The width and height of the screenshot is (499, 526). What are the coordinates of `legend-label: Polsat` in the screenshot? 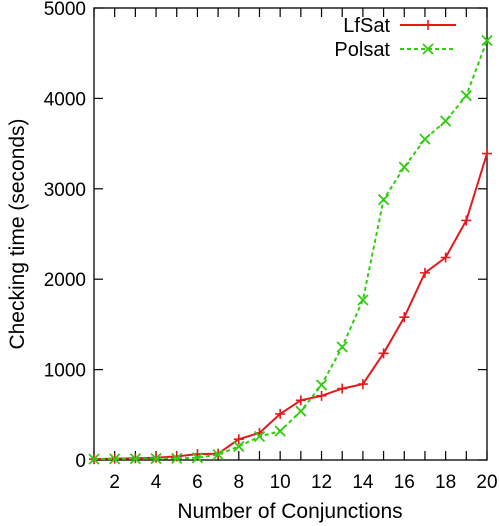 It's located at (362, 50).